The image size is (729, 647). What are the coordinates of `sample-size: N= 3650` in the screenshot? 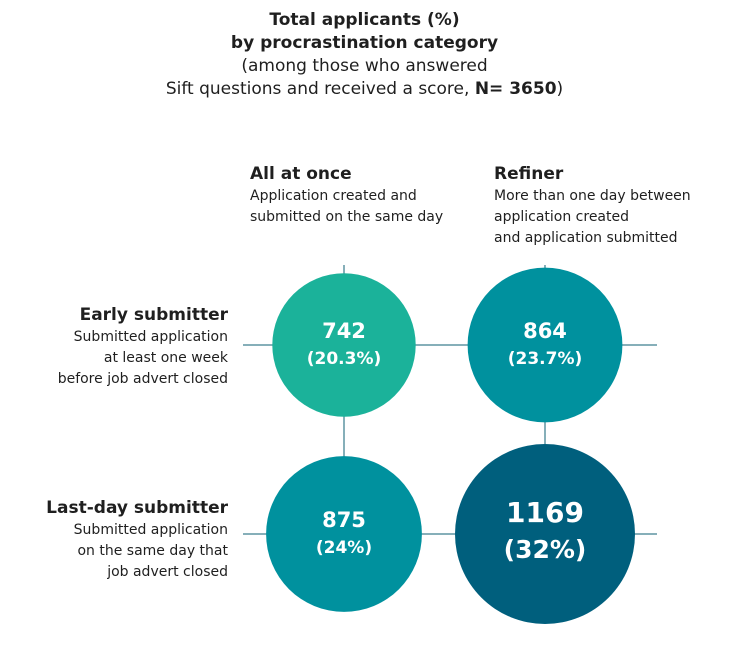 It's located at (515, 89).